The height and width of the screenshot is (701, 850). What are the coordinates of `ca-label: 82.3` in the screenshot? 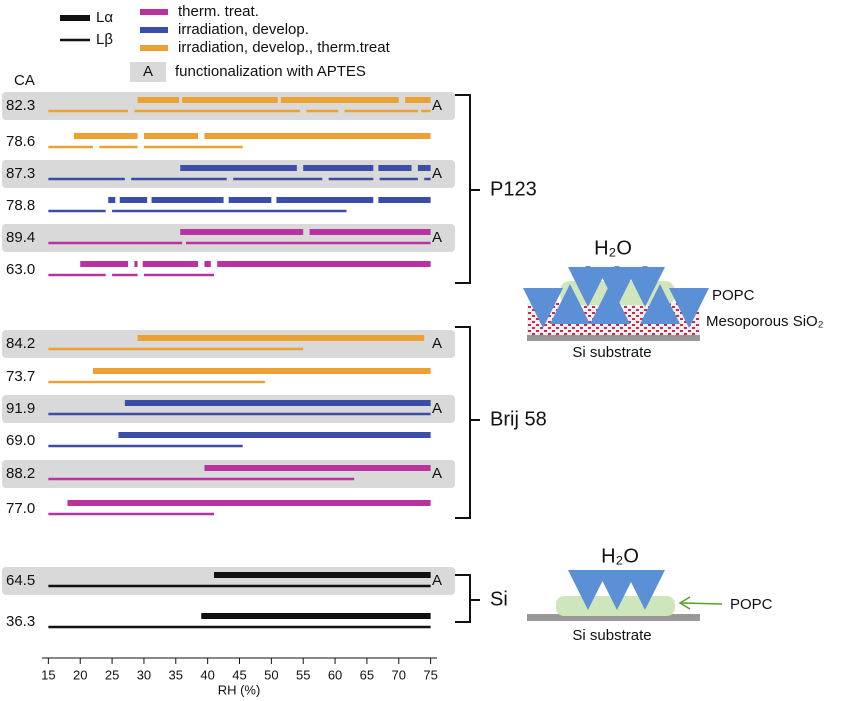 It's located at (20, 105).